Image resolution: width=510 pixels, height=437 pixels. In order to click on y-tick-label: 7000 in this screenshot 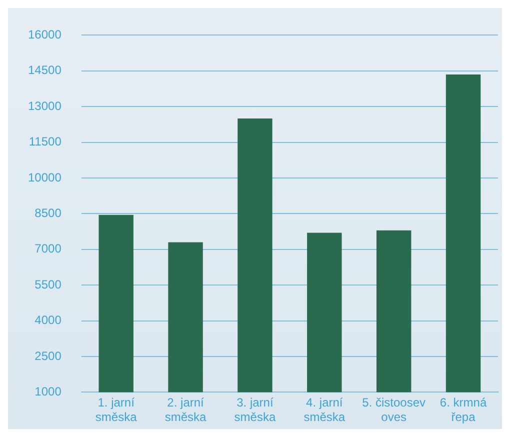, I will do `click(48, 249)`.